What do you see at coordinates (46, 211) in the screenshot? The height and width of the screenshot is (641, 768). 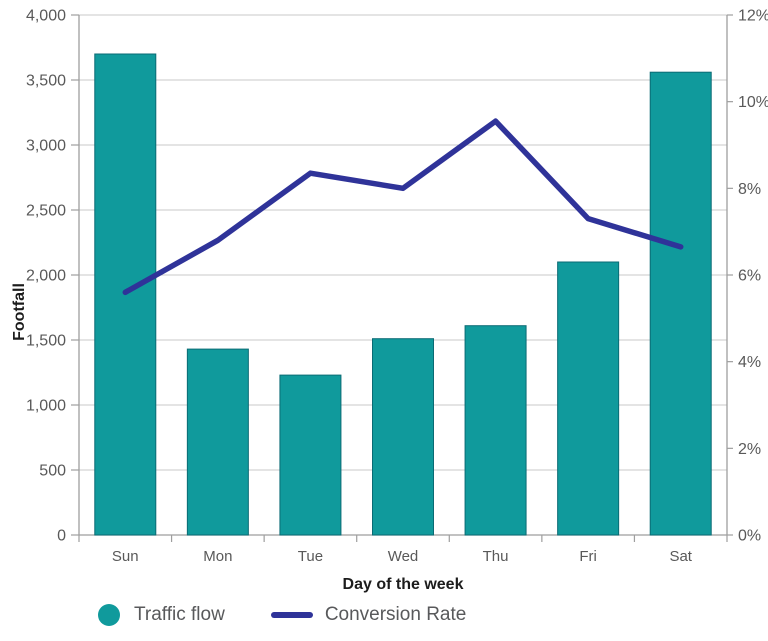 I see `y-left-tick-label: 2,500` at bounding box center [46, 211].